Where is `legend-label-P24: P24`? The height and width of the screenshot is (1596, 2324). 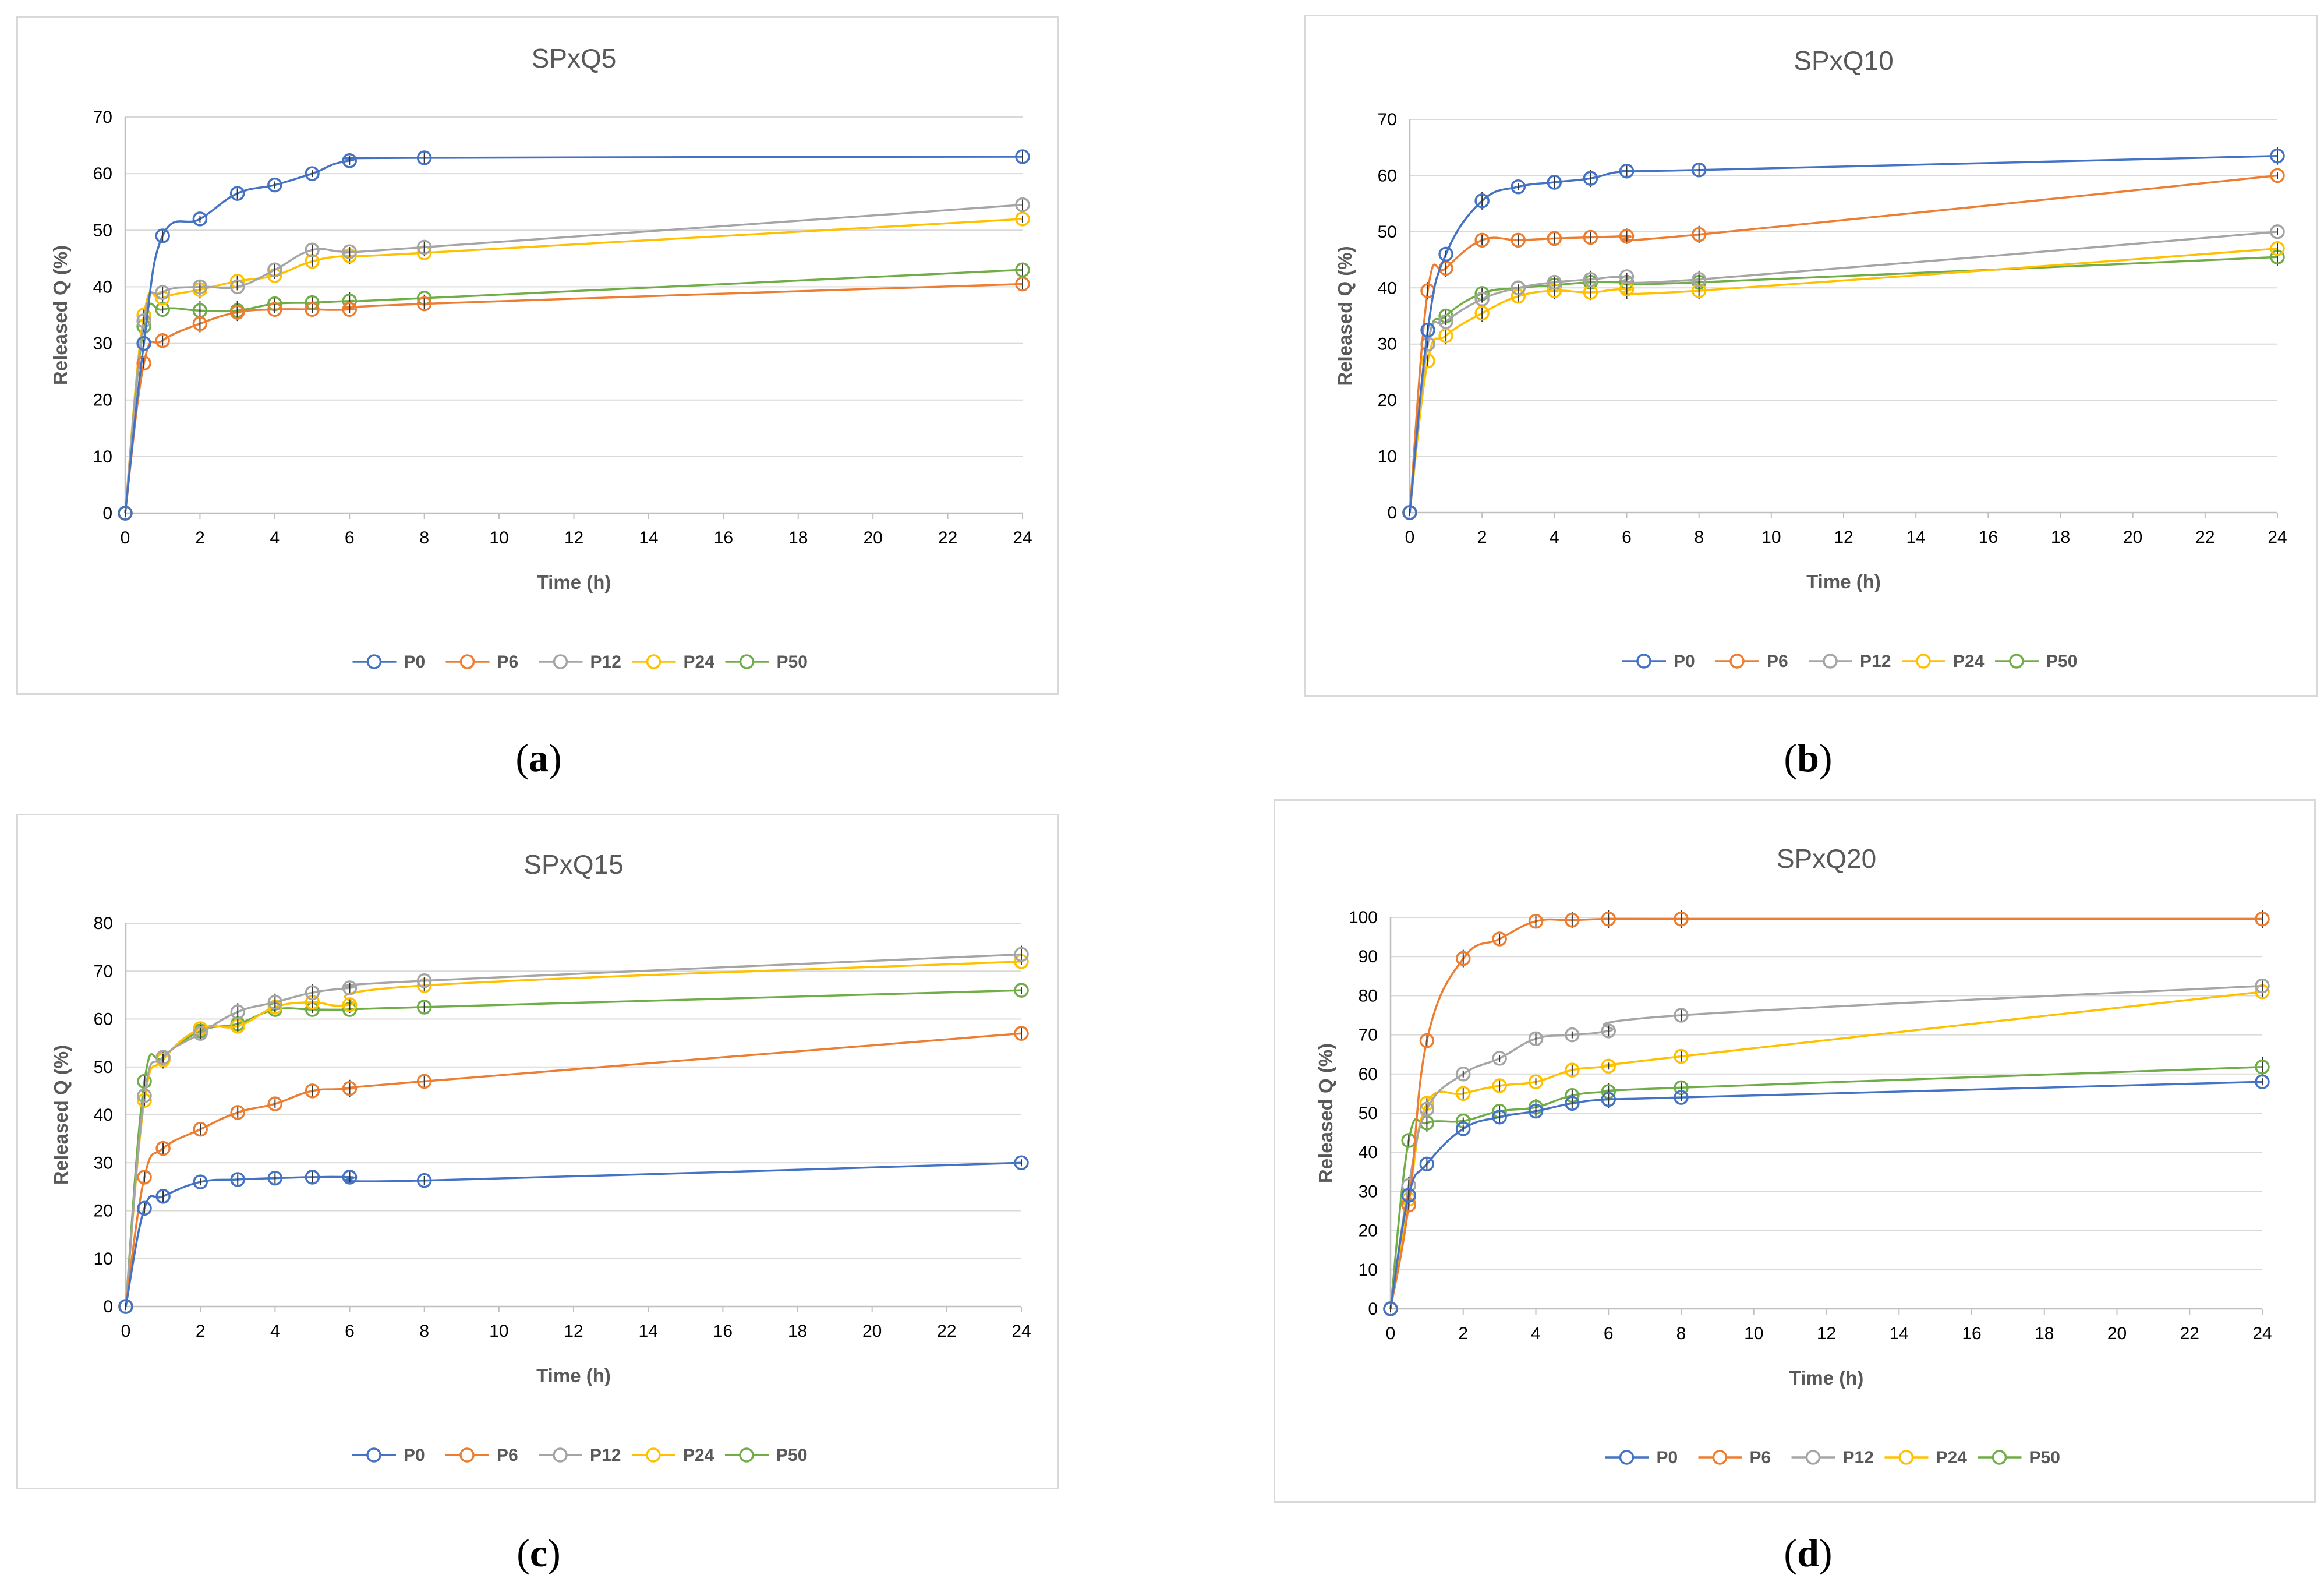 legend-label-P24: P24 is located at coordinates (699, 662).